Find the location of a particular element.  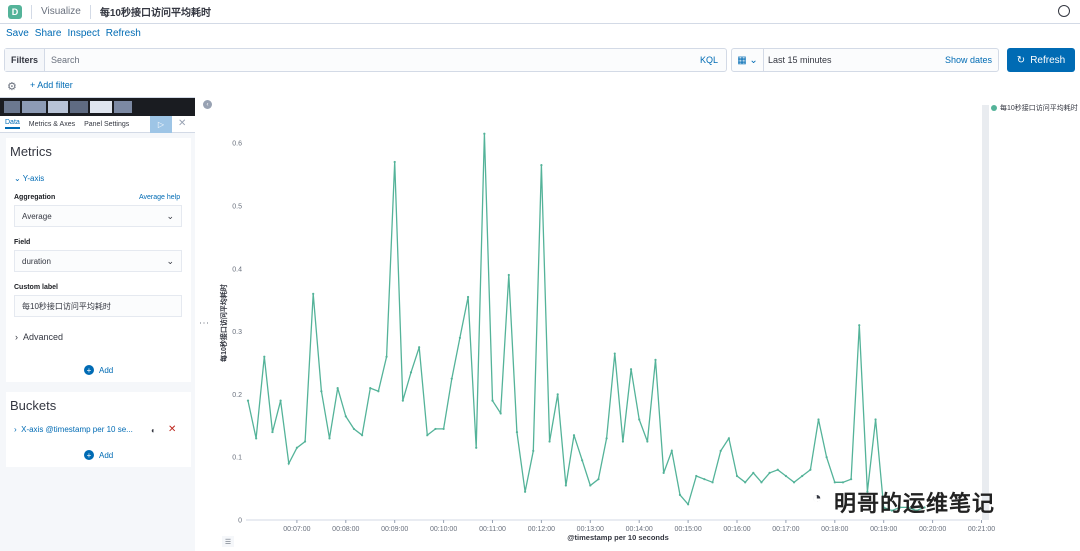

save-link: Save is located at coordinates (17, 33).